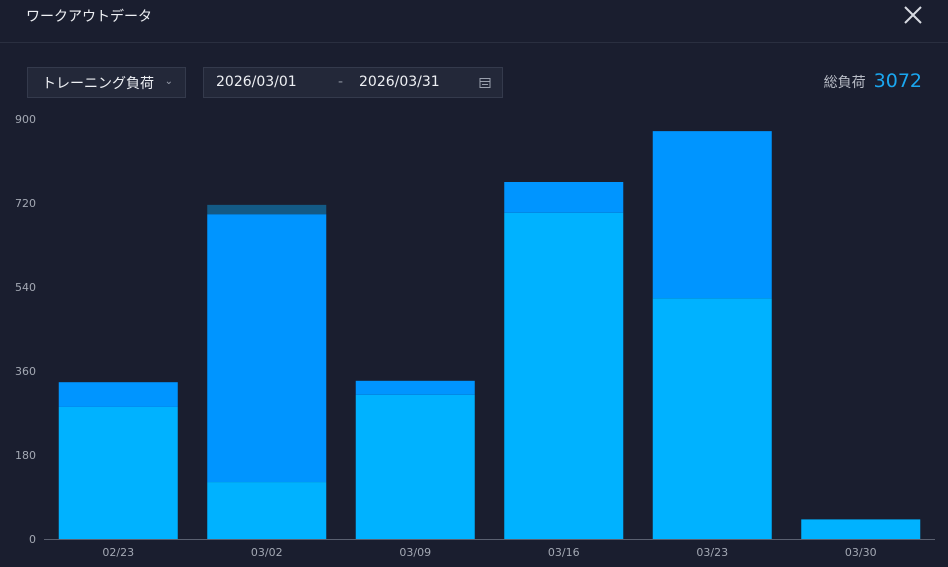 The image size is (948, 567). I want to click on total-load: 総負荷 3072, so click(873, 81).